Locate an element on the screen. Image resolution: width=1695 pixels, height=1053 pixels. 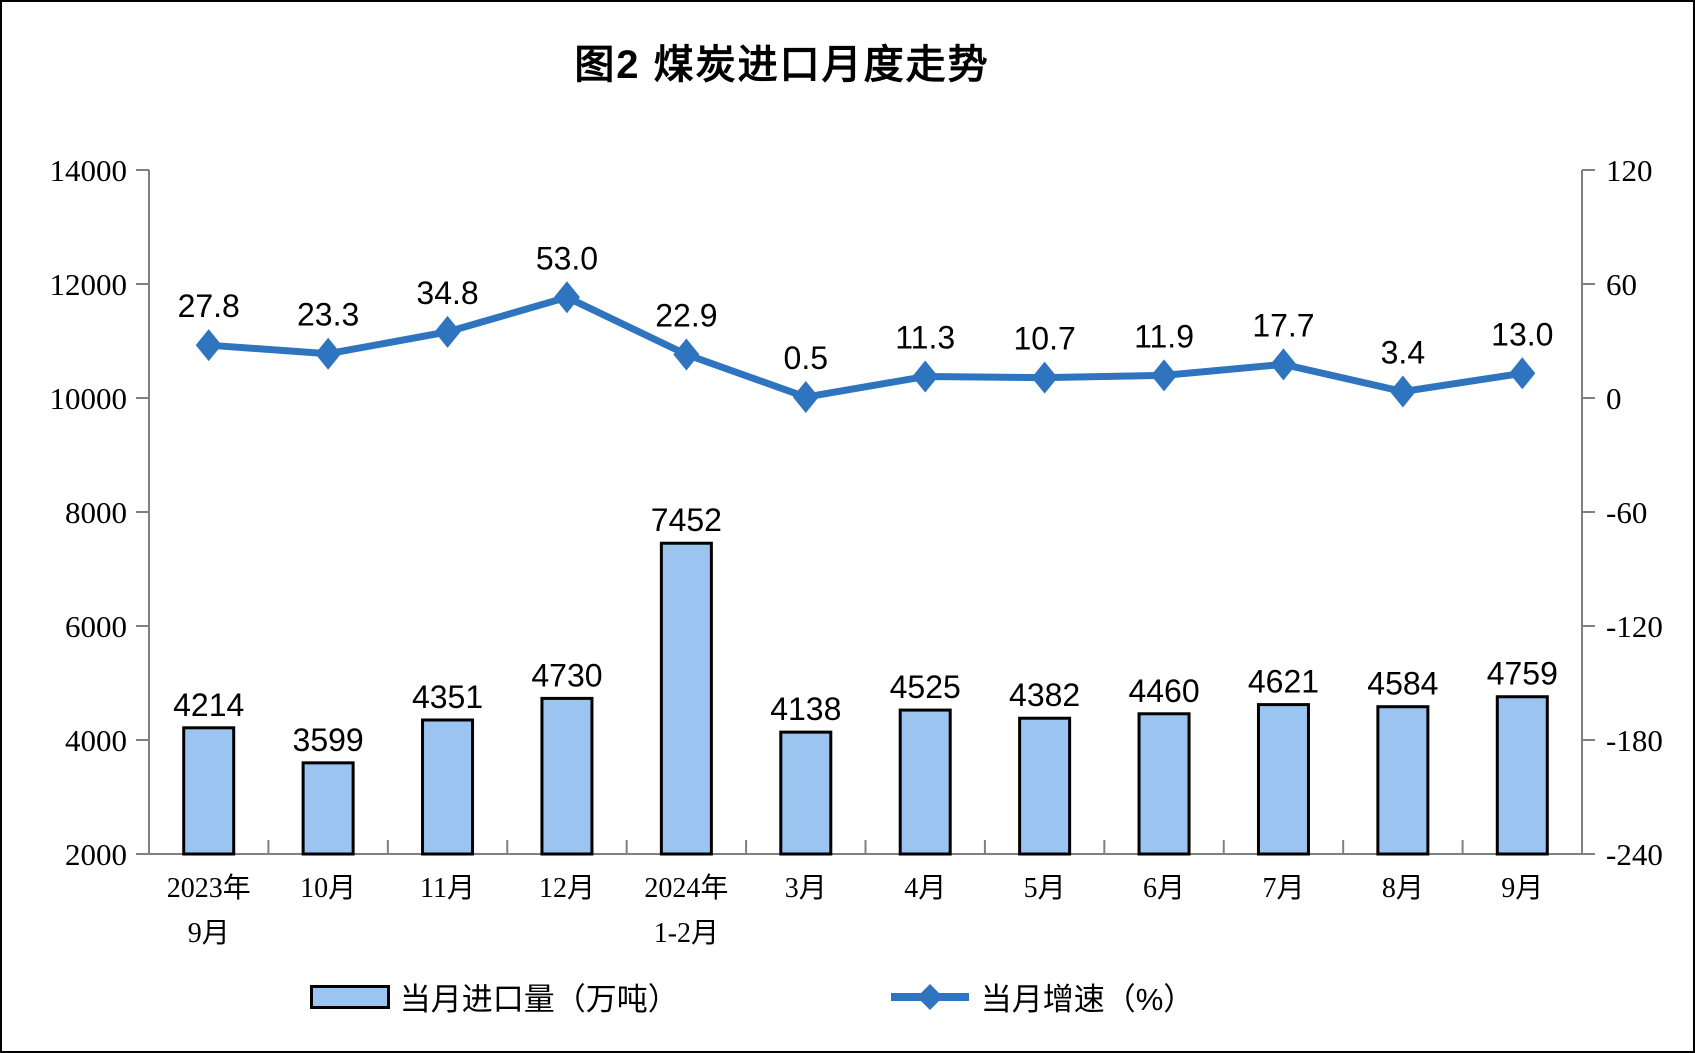
x-category-label: 7月 is located at coordinates (1283, 888).